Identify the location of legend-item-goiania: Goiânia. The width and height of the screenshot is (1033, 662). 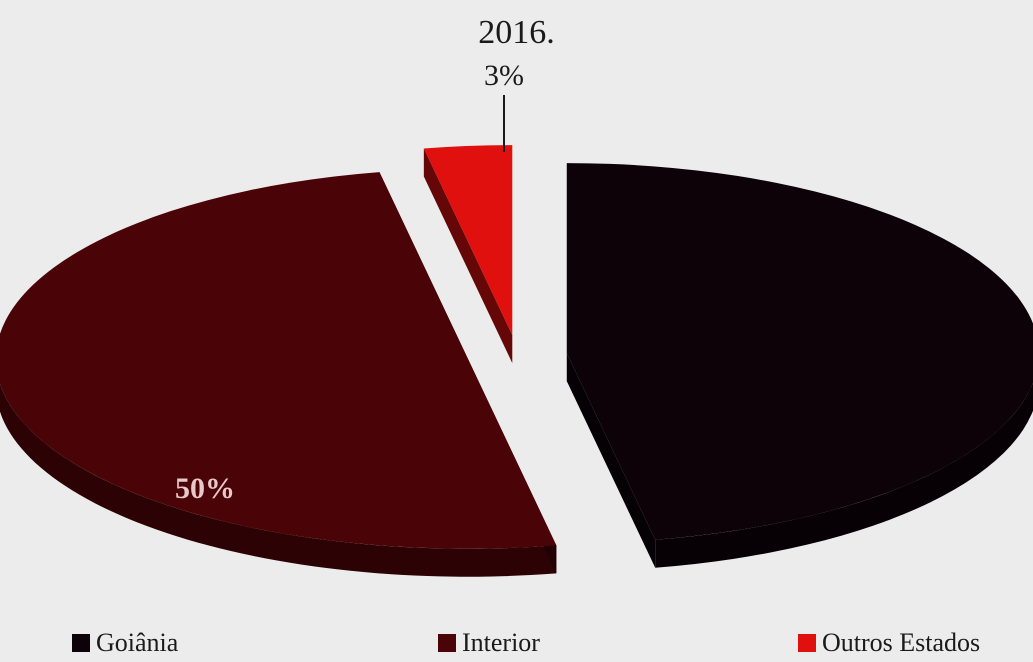
(125, 643).